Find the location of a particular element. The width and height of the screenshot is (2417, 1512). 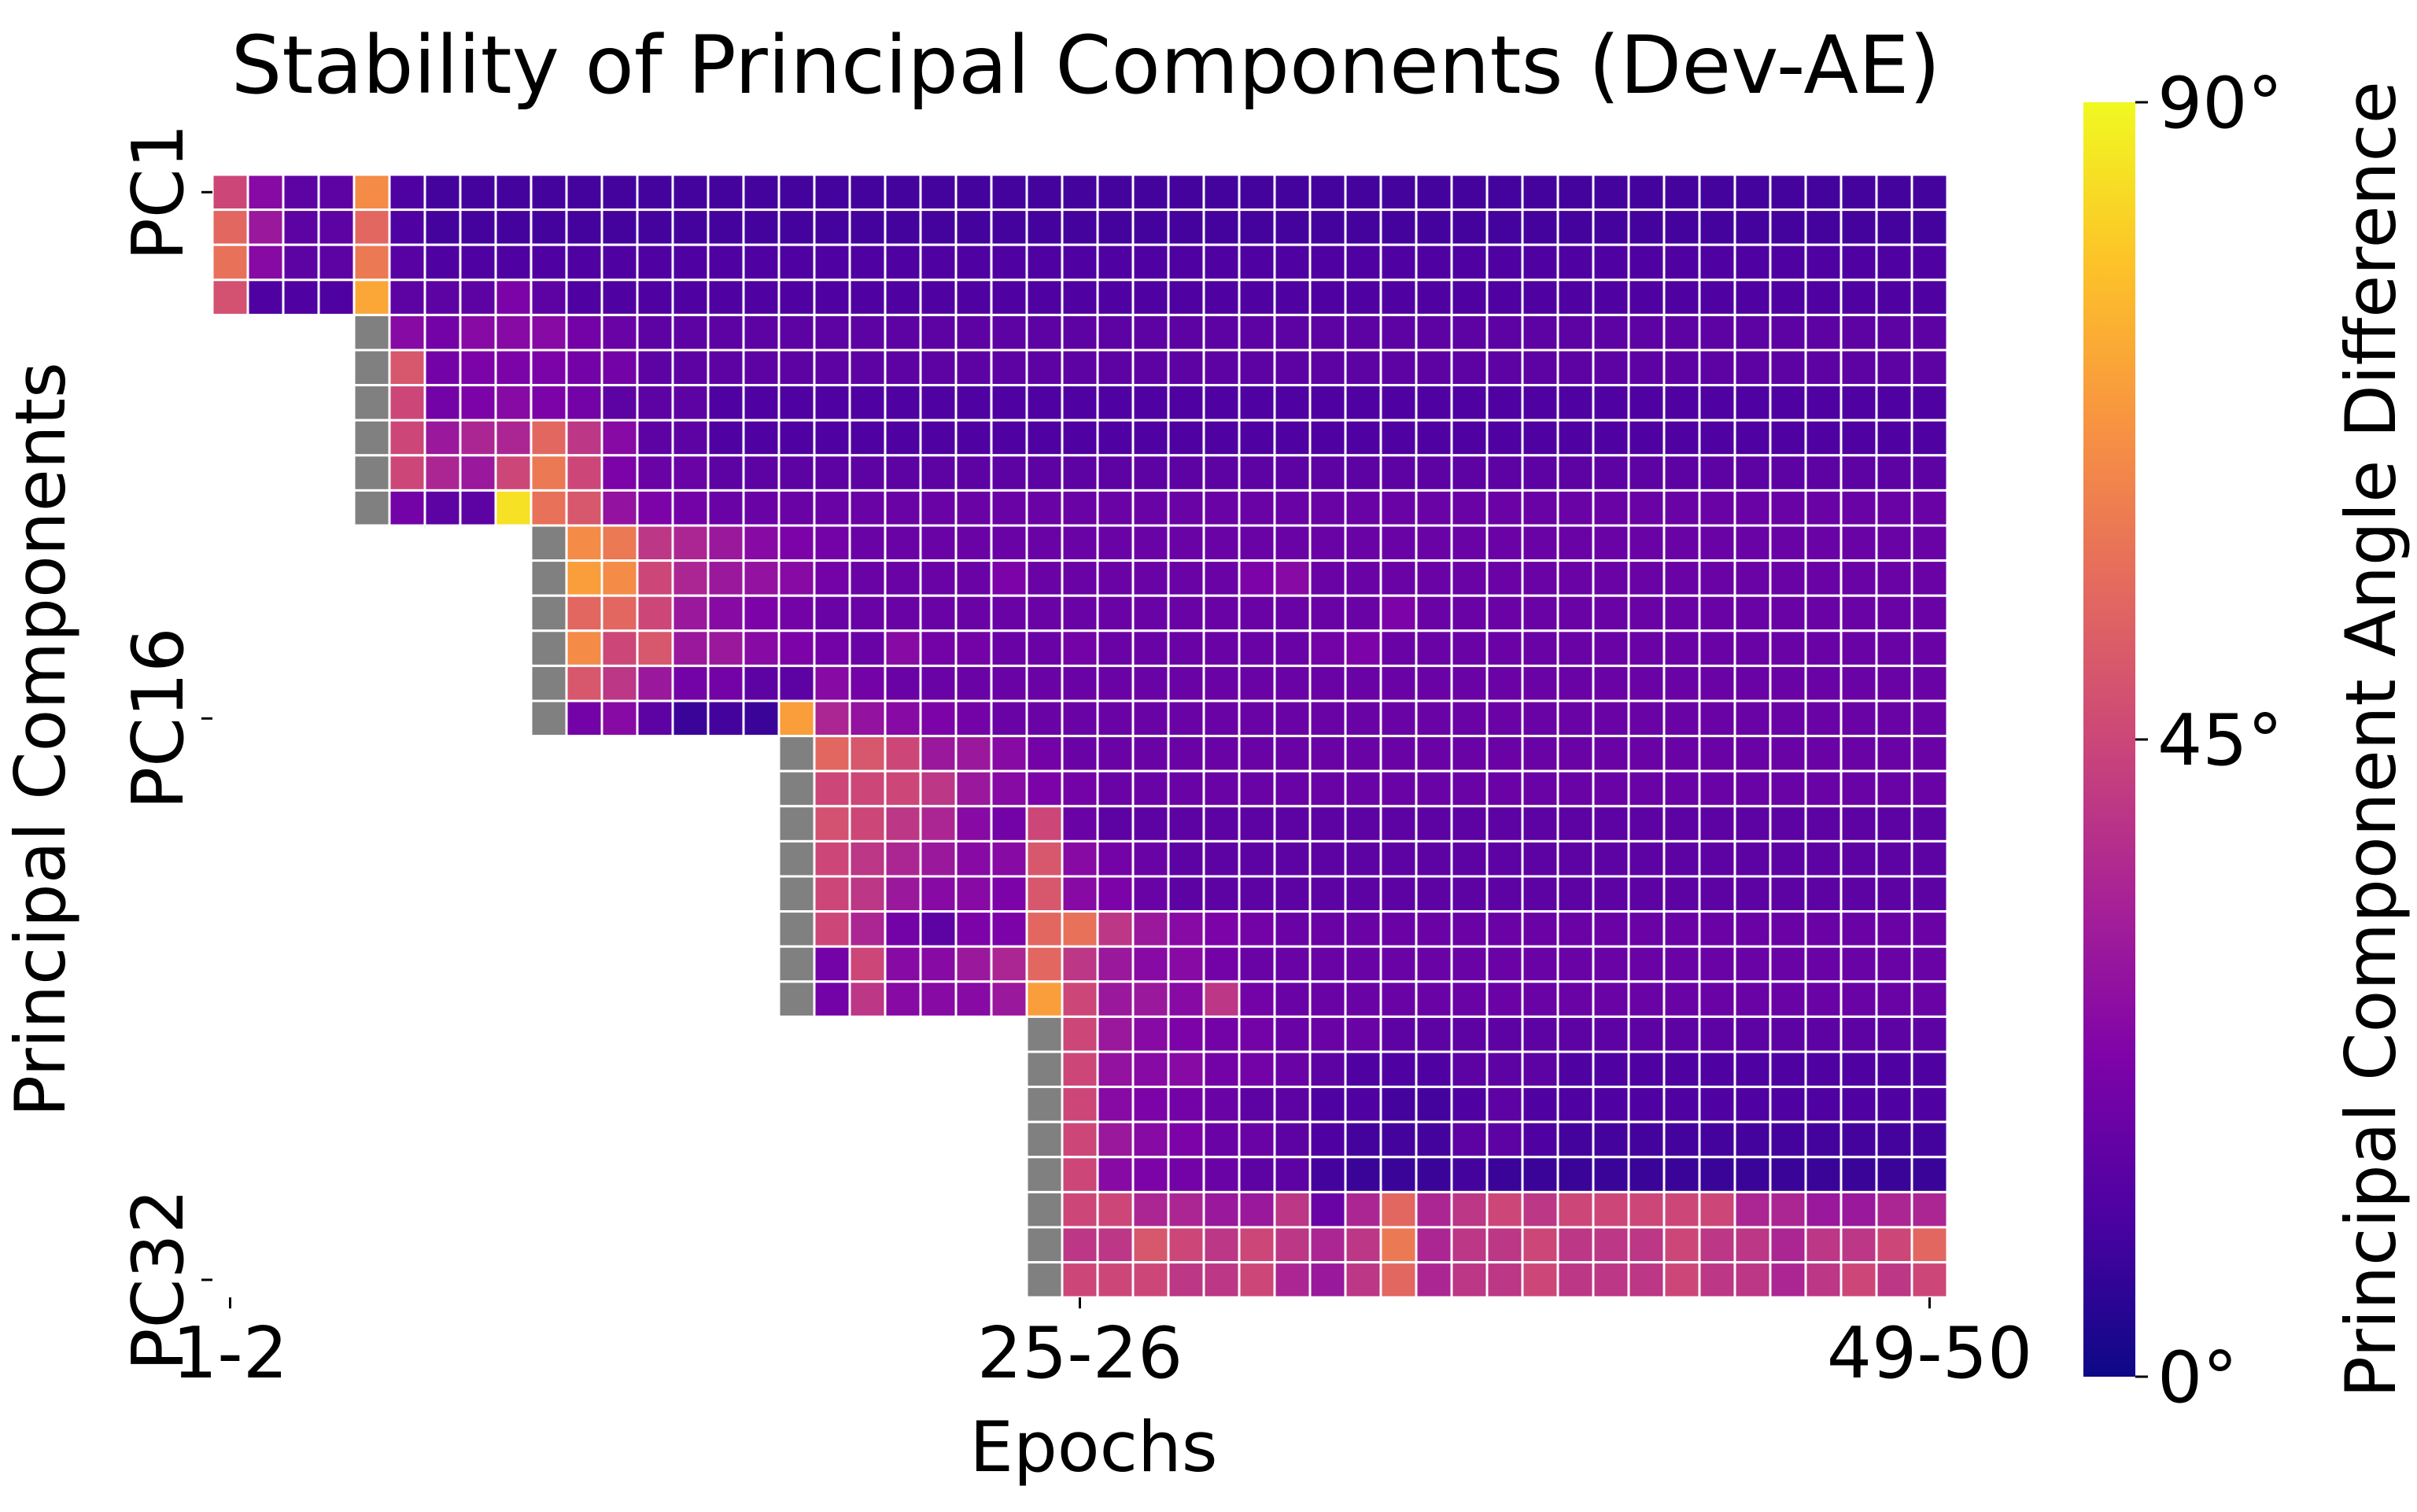

colorbar-label: Principal Component Angle Difference is located at coordinates (2370, 739).